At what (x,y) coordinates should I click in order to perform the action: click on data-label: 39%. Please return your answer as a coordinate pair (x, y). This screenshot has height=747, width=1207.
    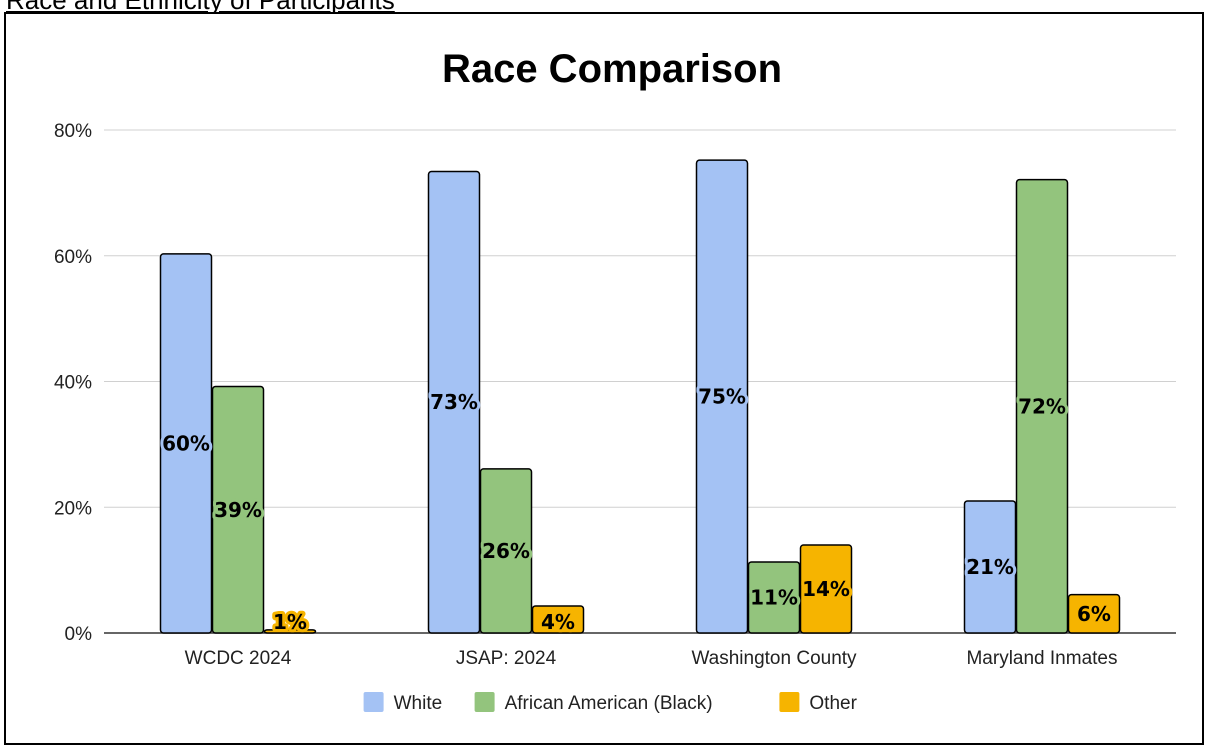
    Looking at the image, I should click on (238, 510).